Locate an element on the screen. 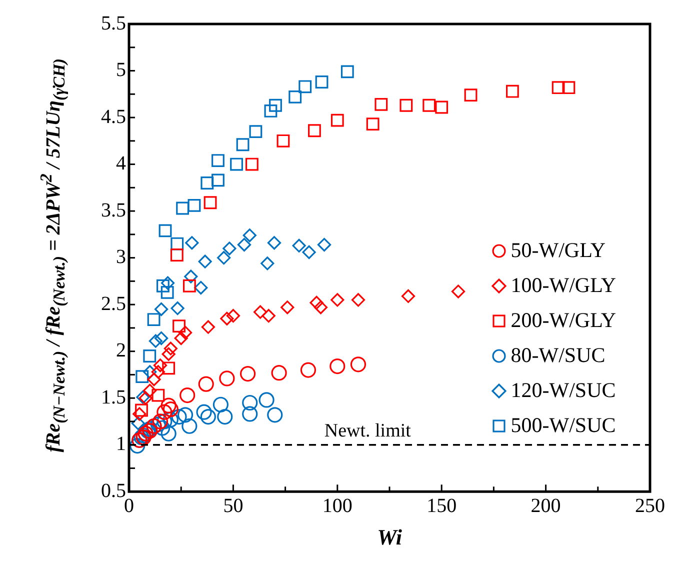  x-tick-label: 250 is located at coordinates (650, 505).